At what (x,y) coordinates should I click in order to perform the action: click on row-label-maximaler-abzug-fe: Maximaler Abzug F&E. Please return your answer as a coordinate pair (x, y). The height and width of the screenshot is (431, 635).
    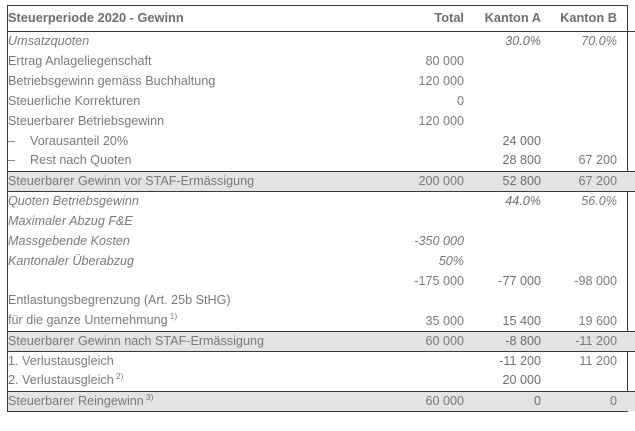
    Looking at the image, I should click on (70, 220).